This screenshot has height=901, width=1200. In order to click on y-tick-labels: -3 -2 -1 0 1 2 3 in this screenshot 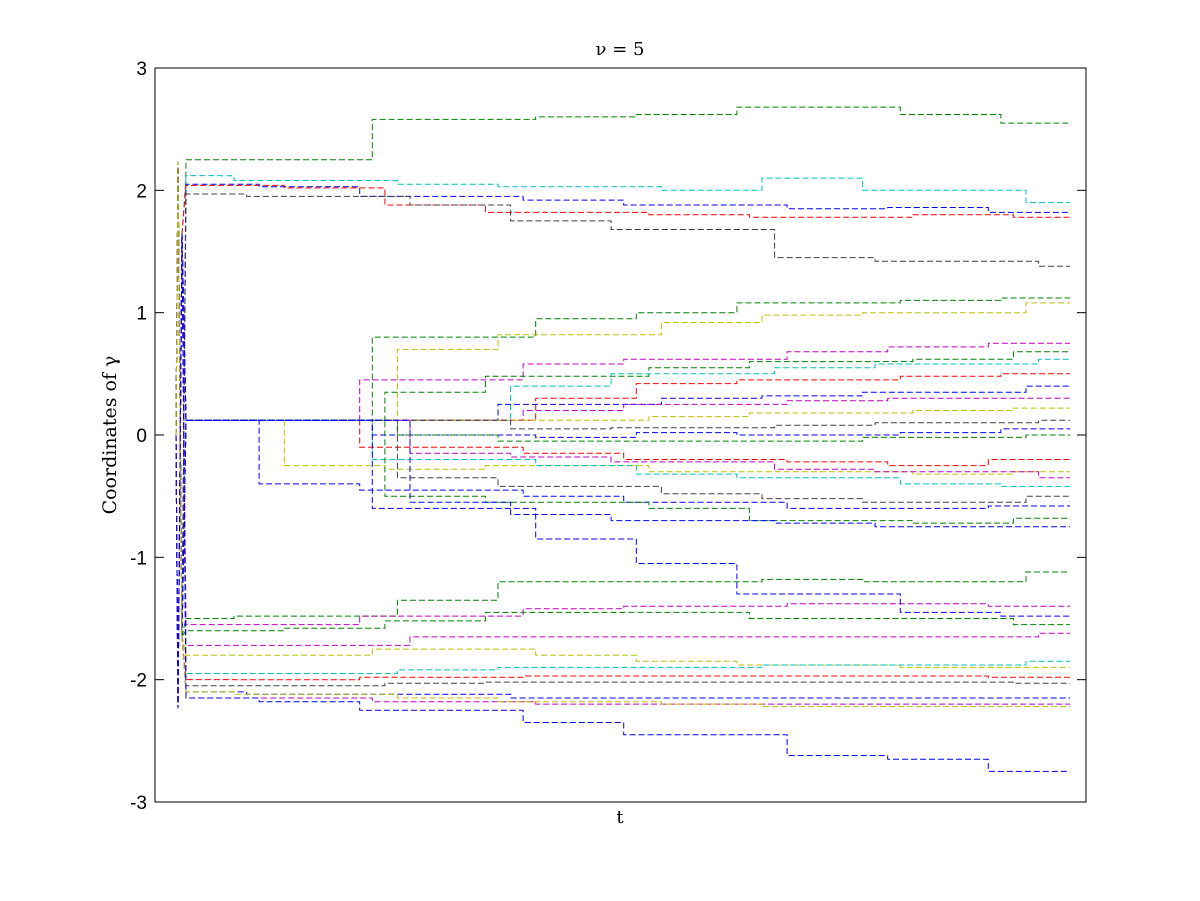, I will do `click(138, 436)`.